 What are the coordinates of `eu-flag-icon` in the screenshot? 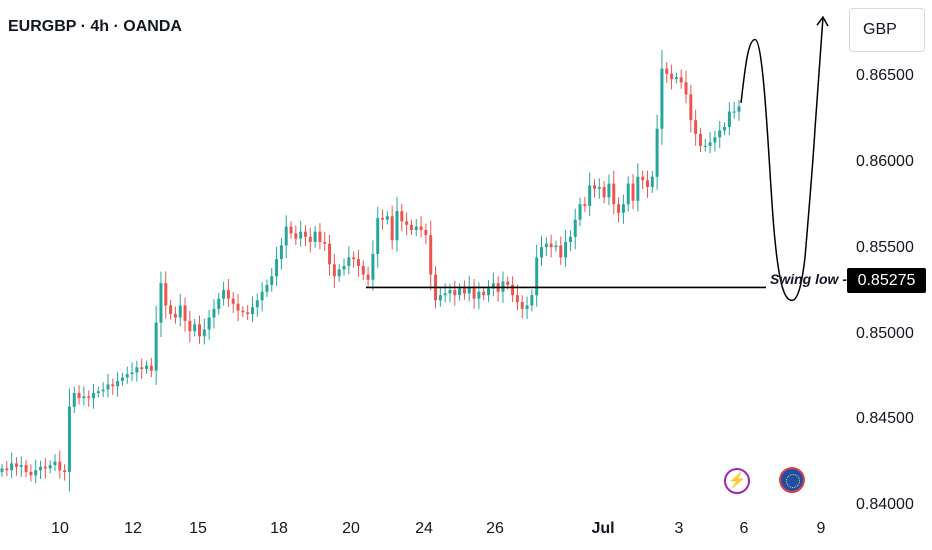 It's located at (792, 480).